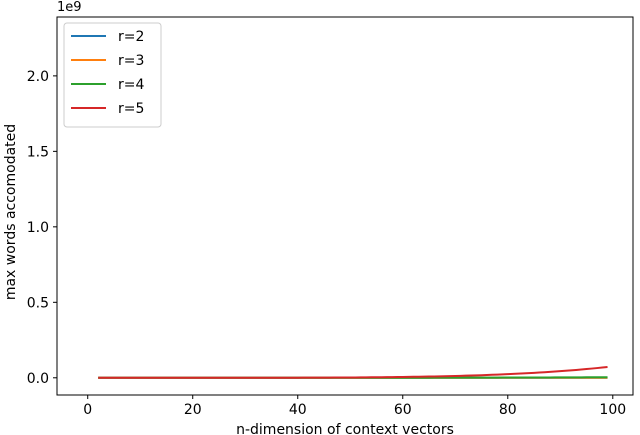 Image resolution: width=640 pixels, height=435 pixels. What do you see at coordinates (193, 410) in the screenshot?
I see `x-tick-label: 20` at bounding box center [193, 410].